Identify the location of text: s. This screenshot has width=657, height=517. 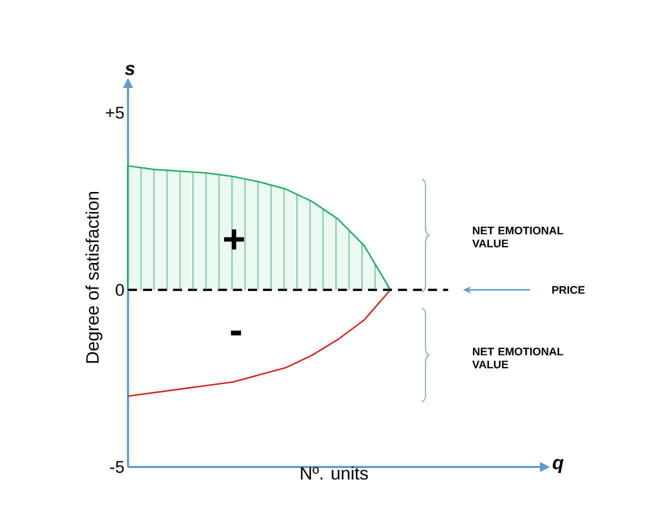
(129, 70).